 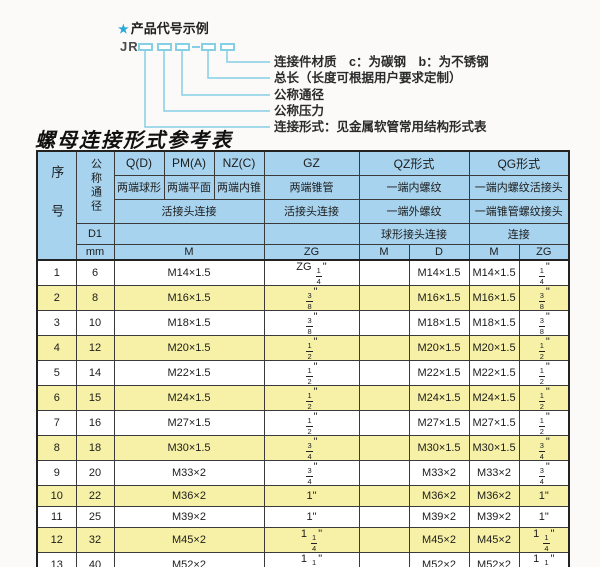 What do you see at coordinates (56, 496) in the screenshot?
I see `cell-serial-no: 10` at bounding box center [56, 496].